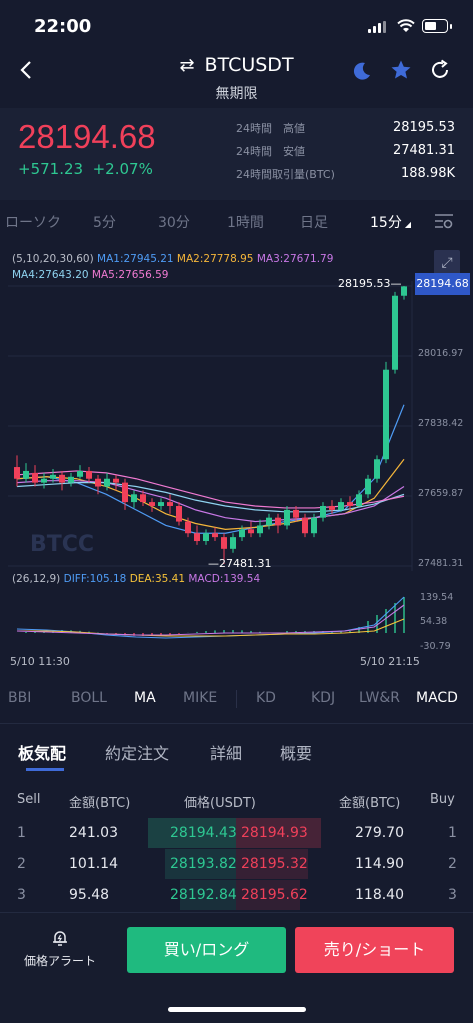 This screenshot has width=473, height=1023. Describe the element at coordinates (51, 169) in the screenshot. I see `change-abs: +571.23` at that location.